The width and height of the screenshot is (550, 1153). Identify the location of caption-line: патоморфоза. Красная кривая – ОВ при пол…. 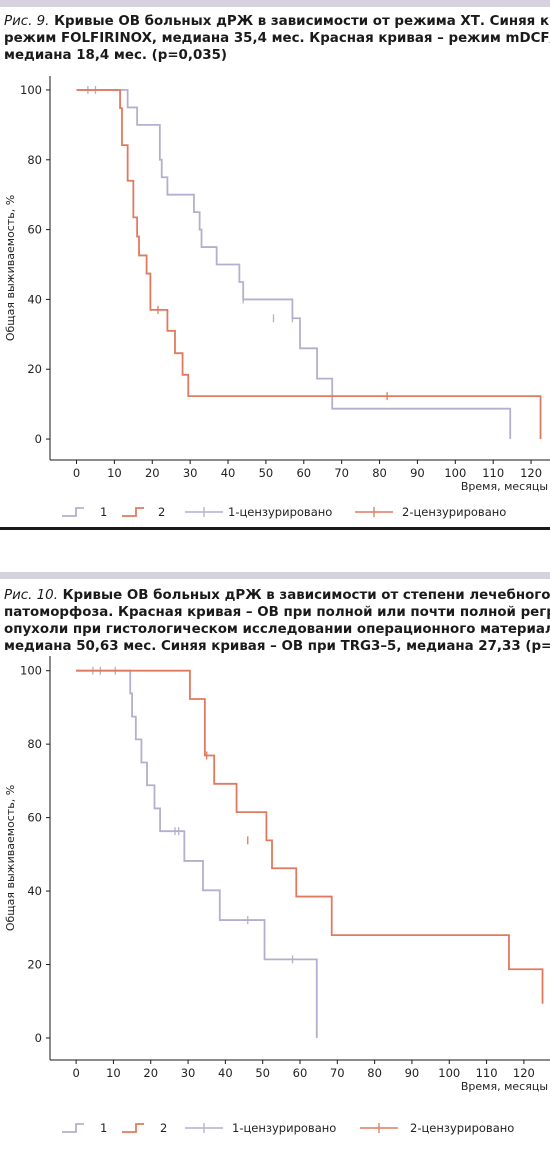
(277, 612).